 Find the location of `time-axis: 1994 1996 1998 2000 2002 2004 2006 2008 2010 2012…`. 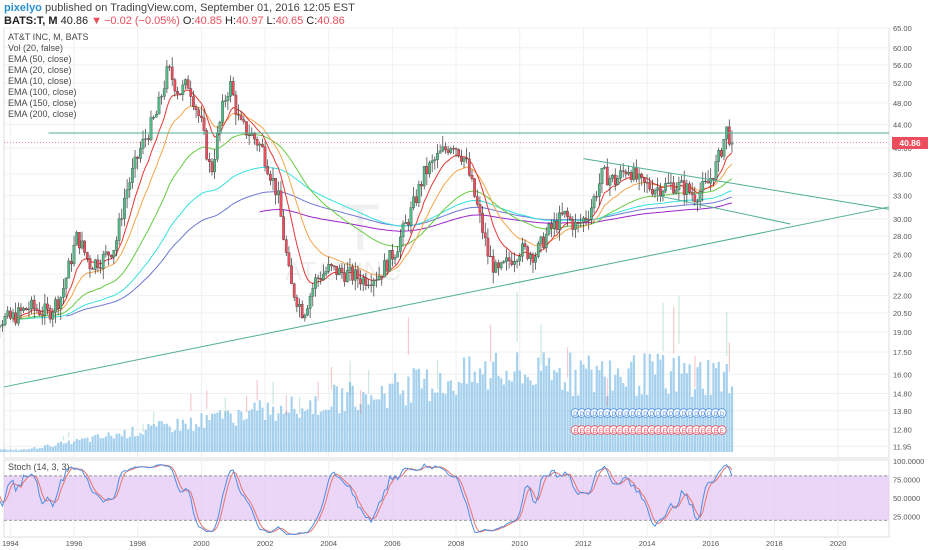

time-axis: 1994 1996 1998 2000 2002 2004 2006 2008 2010 2012… is located at coordinates (424, 543).